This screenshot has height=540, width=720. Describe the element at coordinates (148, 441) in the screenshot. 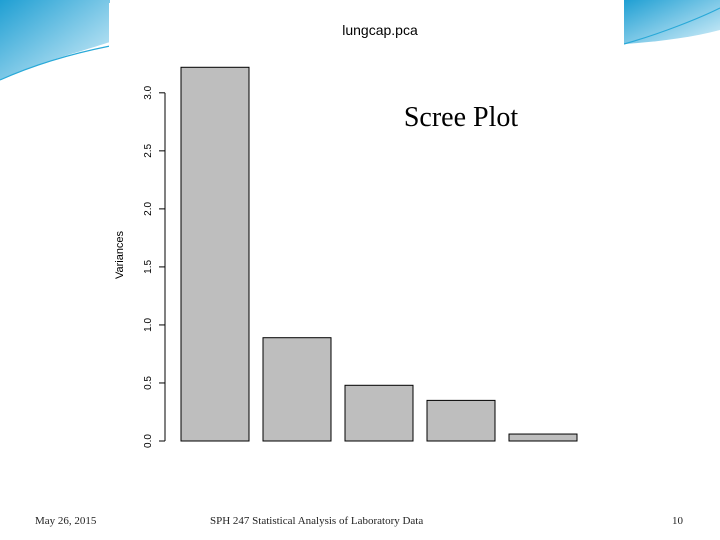

I see `y-tick-label: 0.0` at that location.